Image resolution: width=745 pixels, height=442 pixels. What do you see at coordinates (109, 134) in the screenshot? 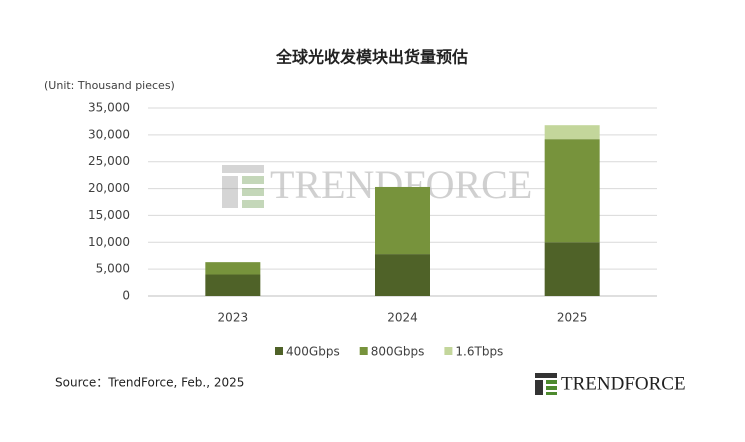
I see `y-tick-label: 30,000` at bounding box center [109, 134].